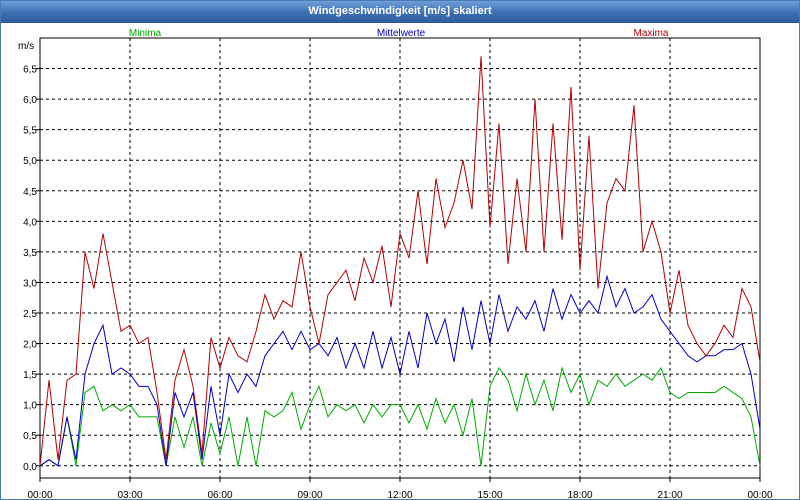 The image size is (800, 500). I want to click on y-tick-label: 3,5, so click(30, 253).